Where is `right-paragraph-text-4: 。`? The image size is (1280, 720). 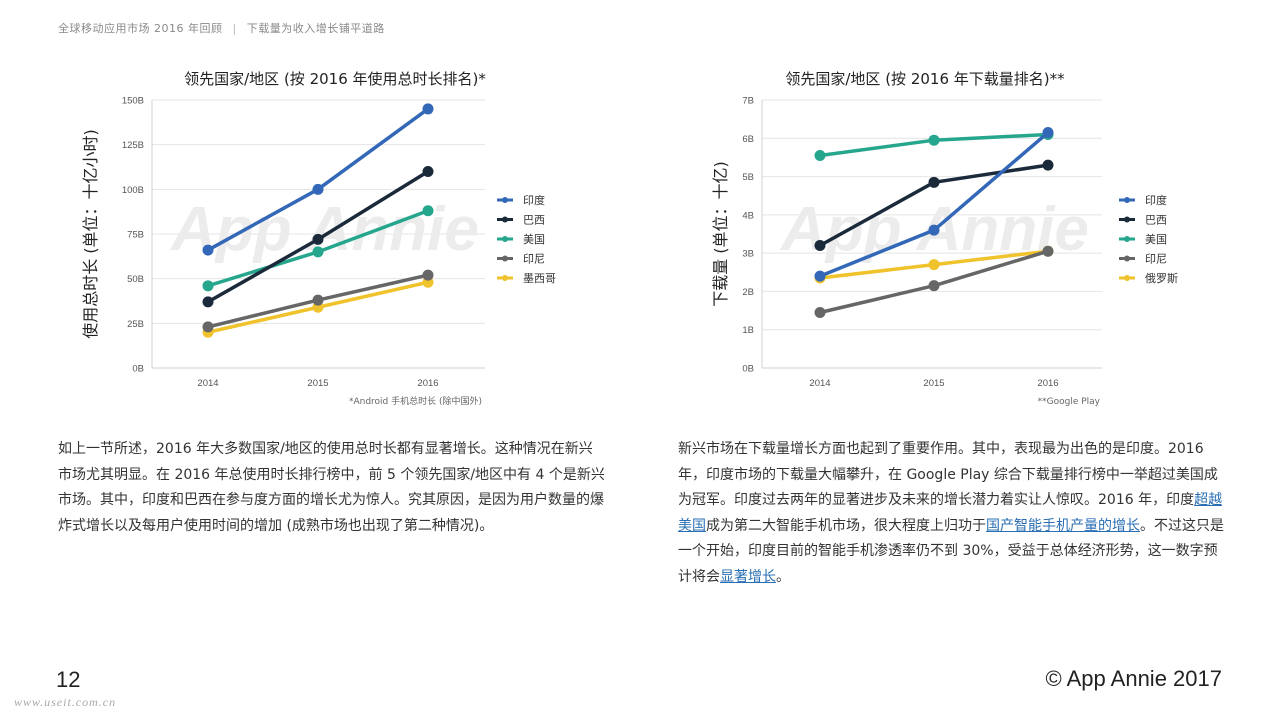 right-paragraph-text-4: 。 is located at coordinates (783, 576).